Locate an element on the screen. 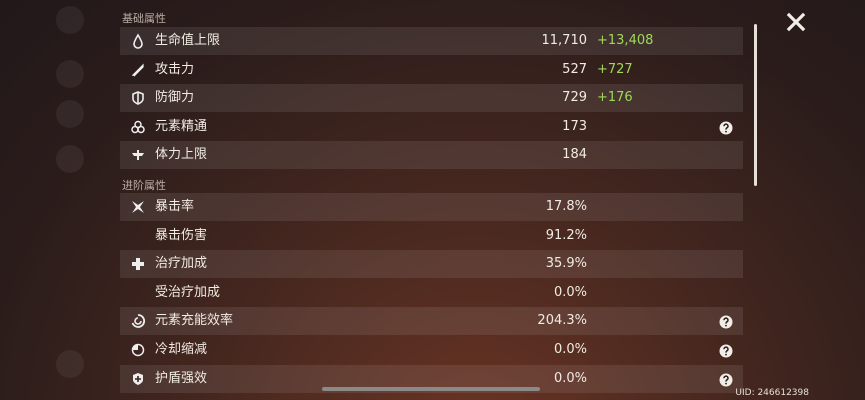 The image size is (865, 400). stat-row: 元素精通 173 is located at coordinates (431, 127).